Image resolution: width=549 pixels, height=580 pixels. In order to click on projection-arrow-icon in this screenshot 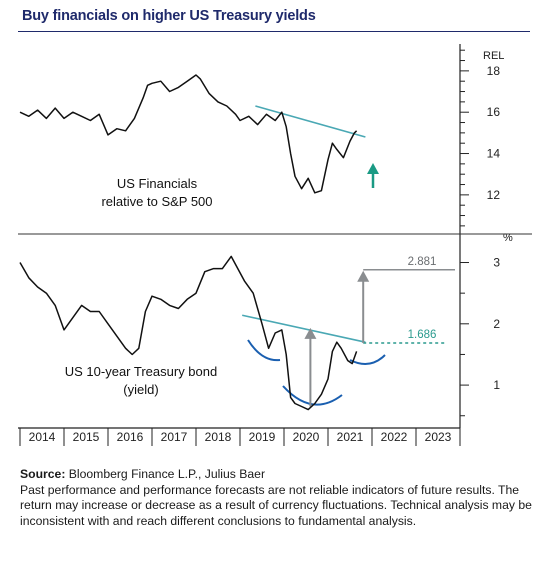, I will do `click(363, 276)`.